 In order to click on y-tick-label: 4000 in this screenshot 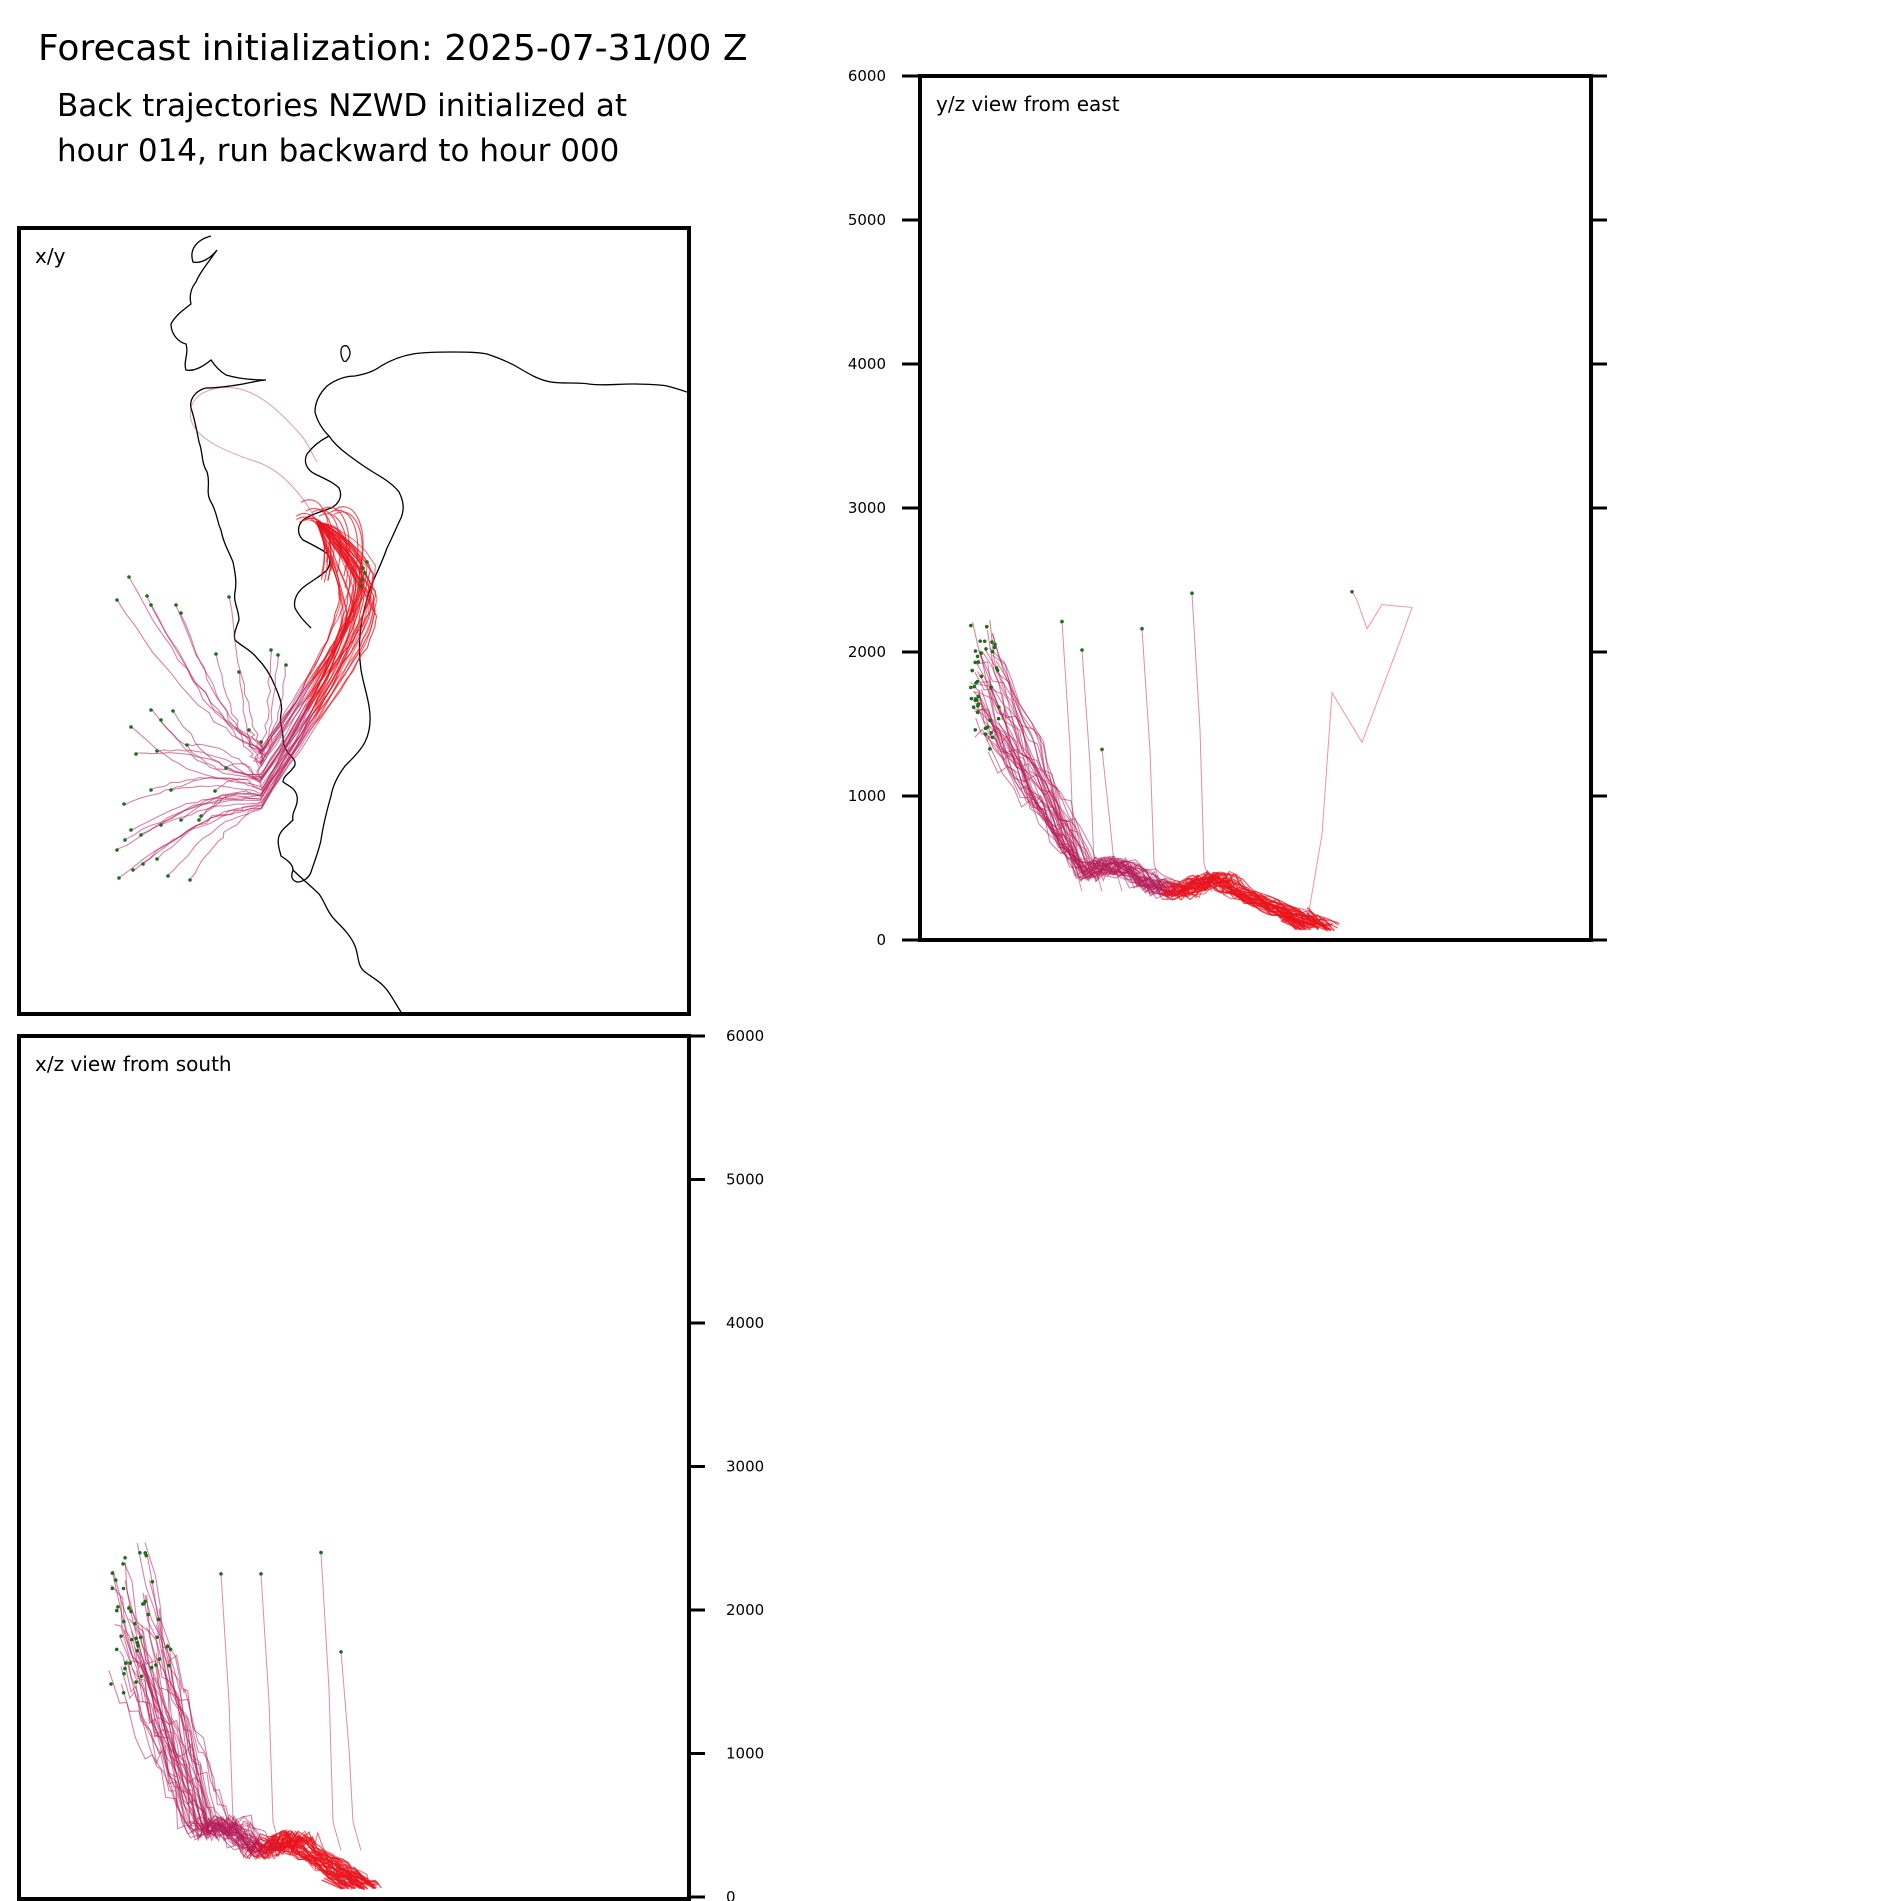, I will do `click(745, 1323)`.